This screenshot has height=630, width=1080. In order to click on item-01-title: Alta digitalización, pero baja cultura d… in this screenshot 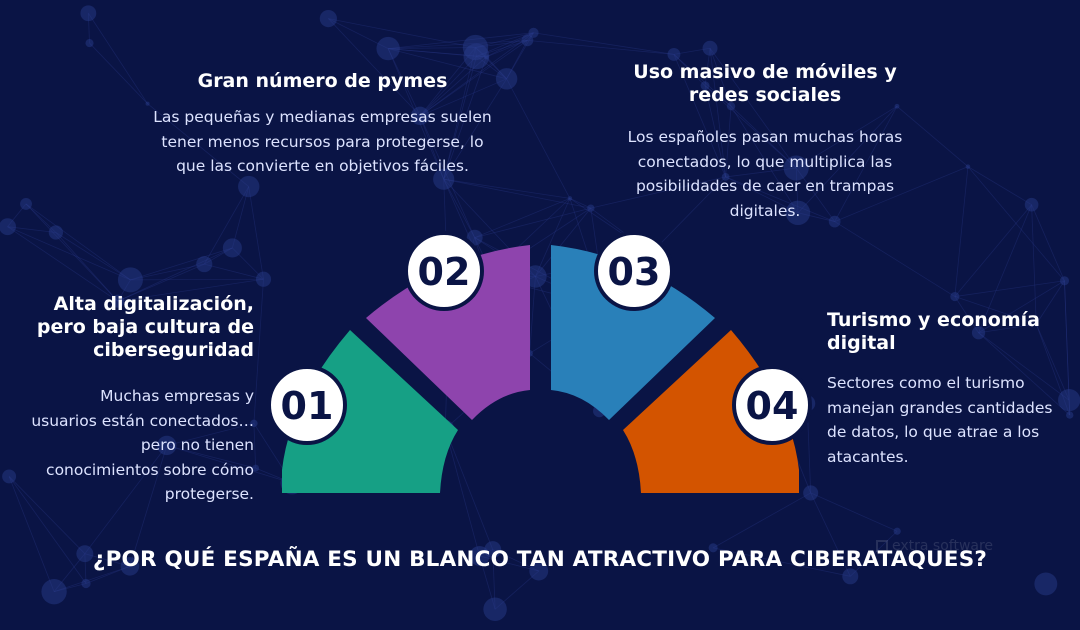, I will do `click(145, 327)`.